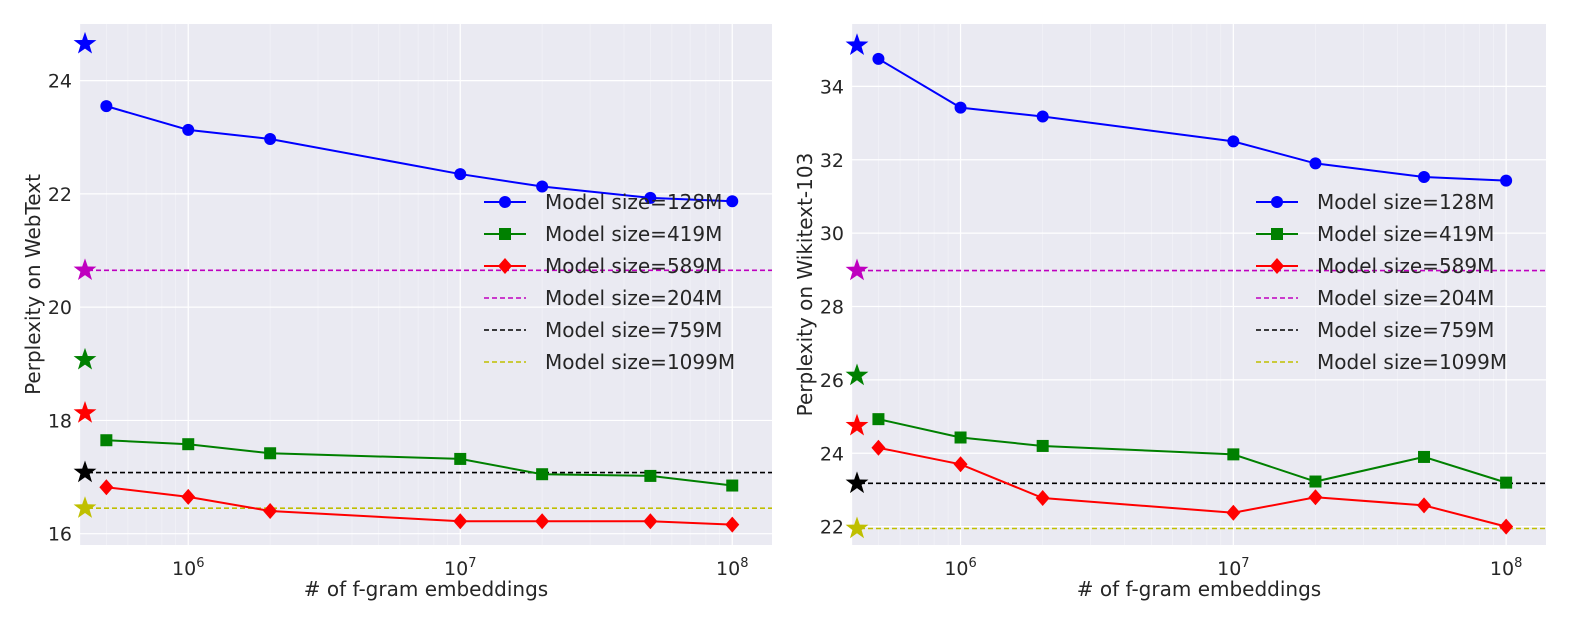  I want to click on panel2-legend-label: Model size=419M, so click(1405, 234).